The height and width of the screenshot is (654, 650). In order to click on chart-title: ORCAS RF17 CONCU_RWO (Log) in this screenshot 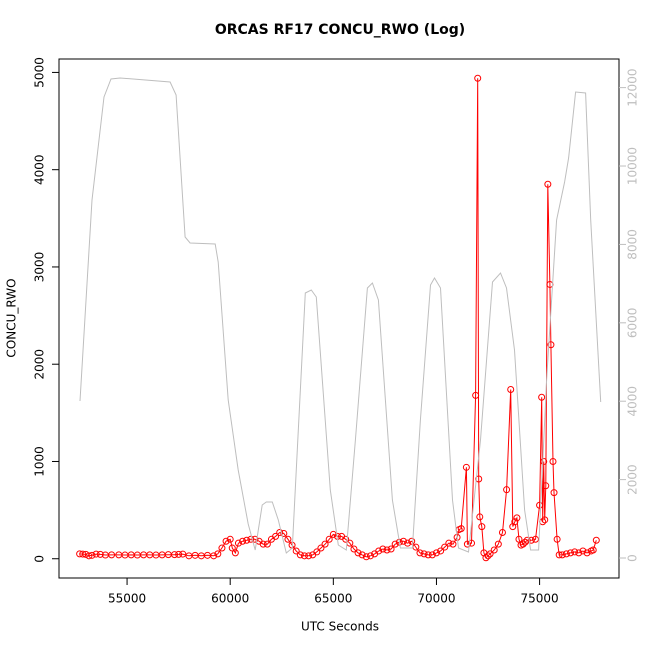, I will do `click(340, 30)`.